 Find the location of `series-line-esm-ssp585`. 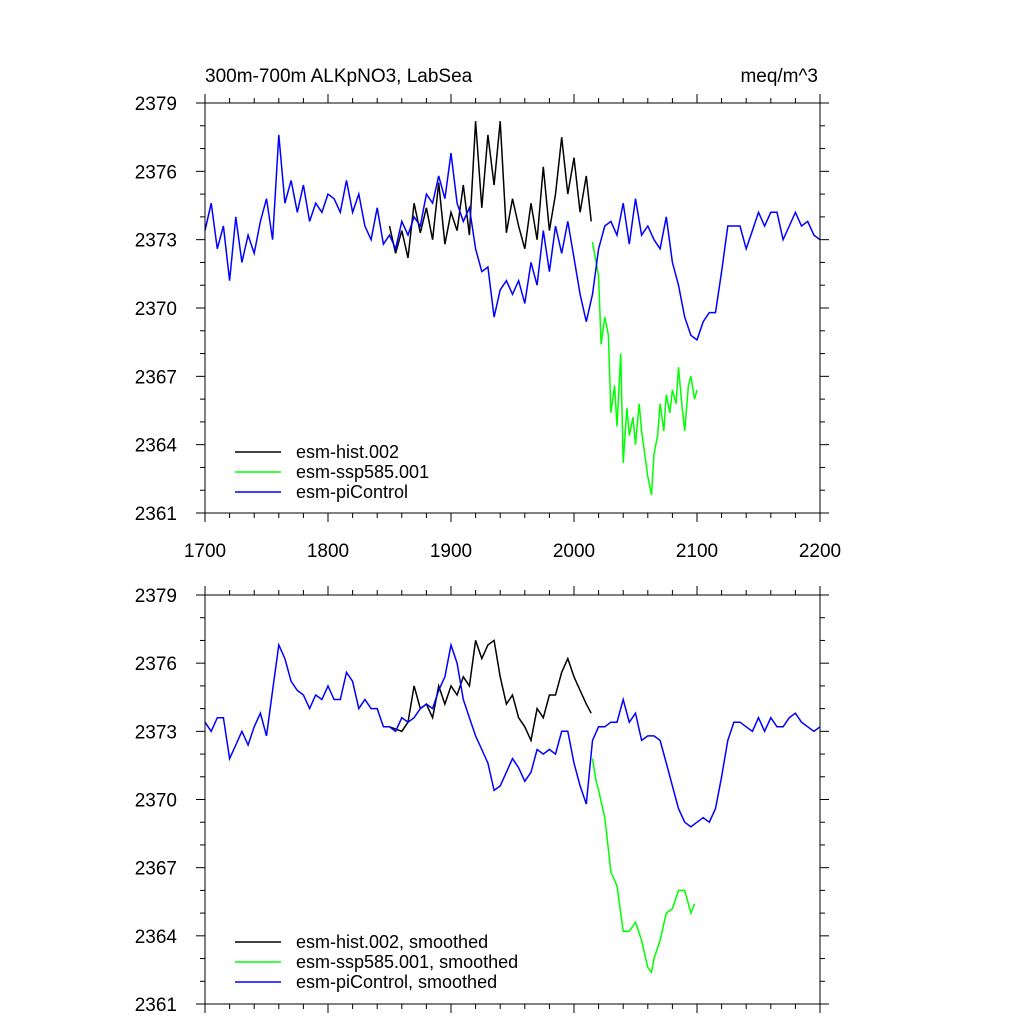

series-line-esm-ssp585 is located at coordinates (644, 368).